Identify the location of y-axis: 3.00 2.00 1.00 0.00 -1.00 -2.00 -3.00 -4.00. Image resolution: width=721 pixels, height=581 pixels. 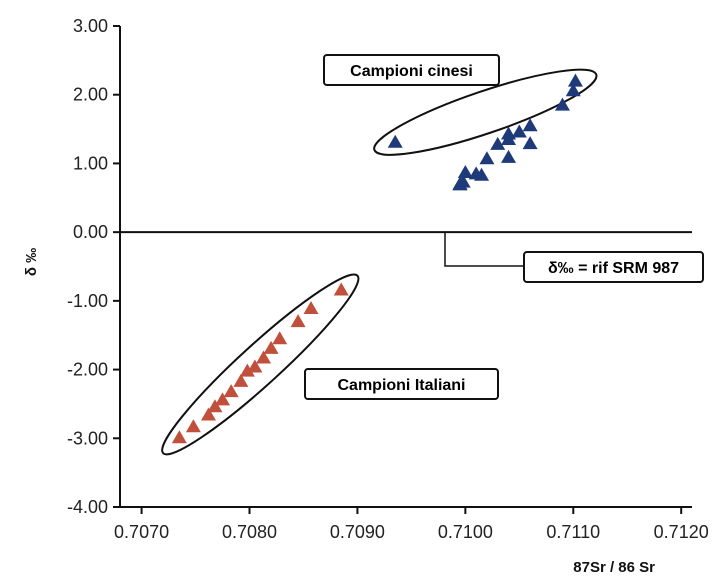
(94, 266).